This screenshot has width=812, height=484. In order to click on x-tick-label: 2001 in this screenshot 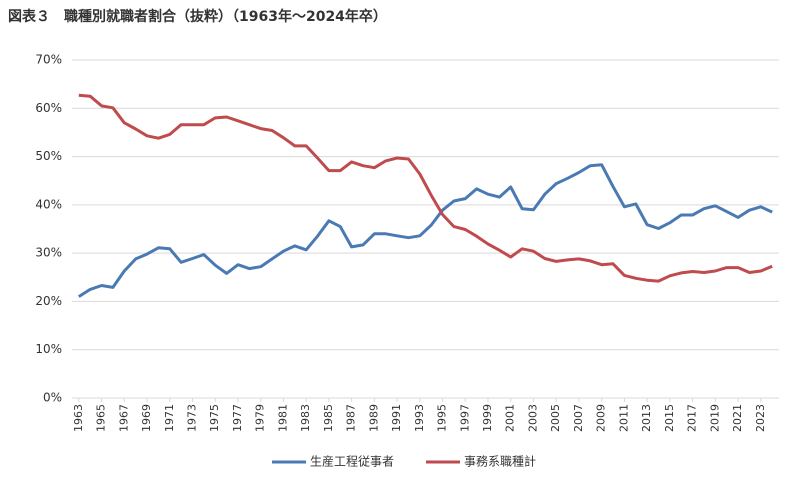, I will do `click(510, 418)`.